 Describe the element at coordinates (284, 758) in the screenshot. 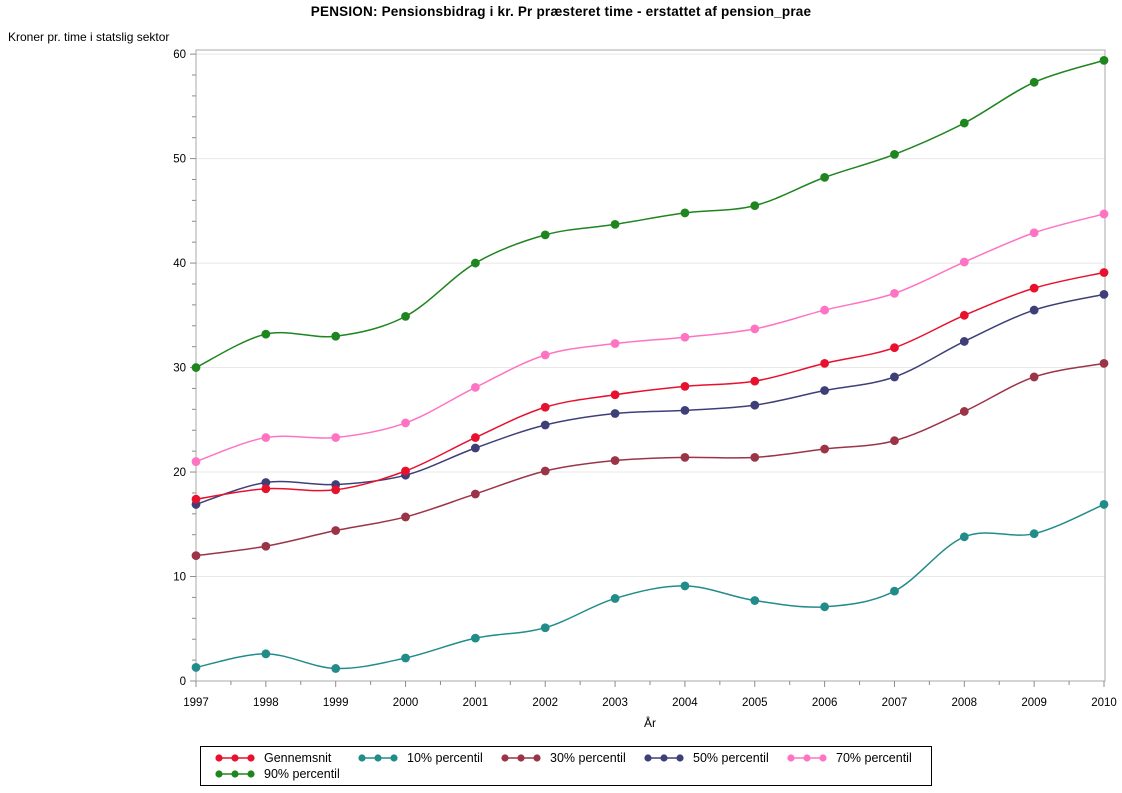

I see `legend-item-gennemsnit: Gennemsnit` at that location.